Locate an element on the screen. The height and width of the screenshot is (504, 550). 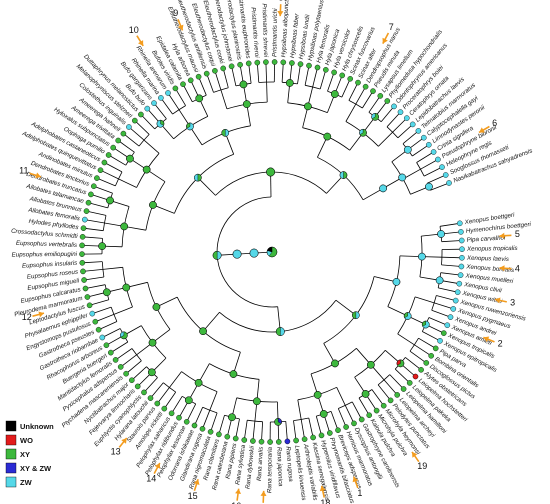
tip-label: Eupsophus vertebralis is located at coordinates (46, 244).